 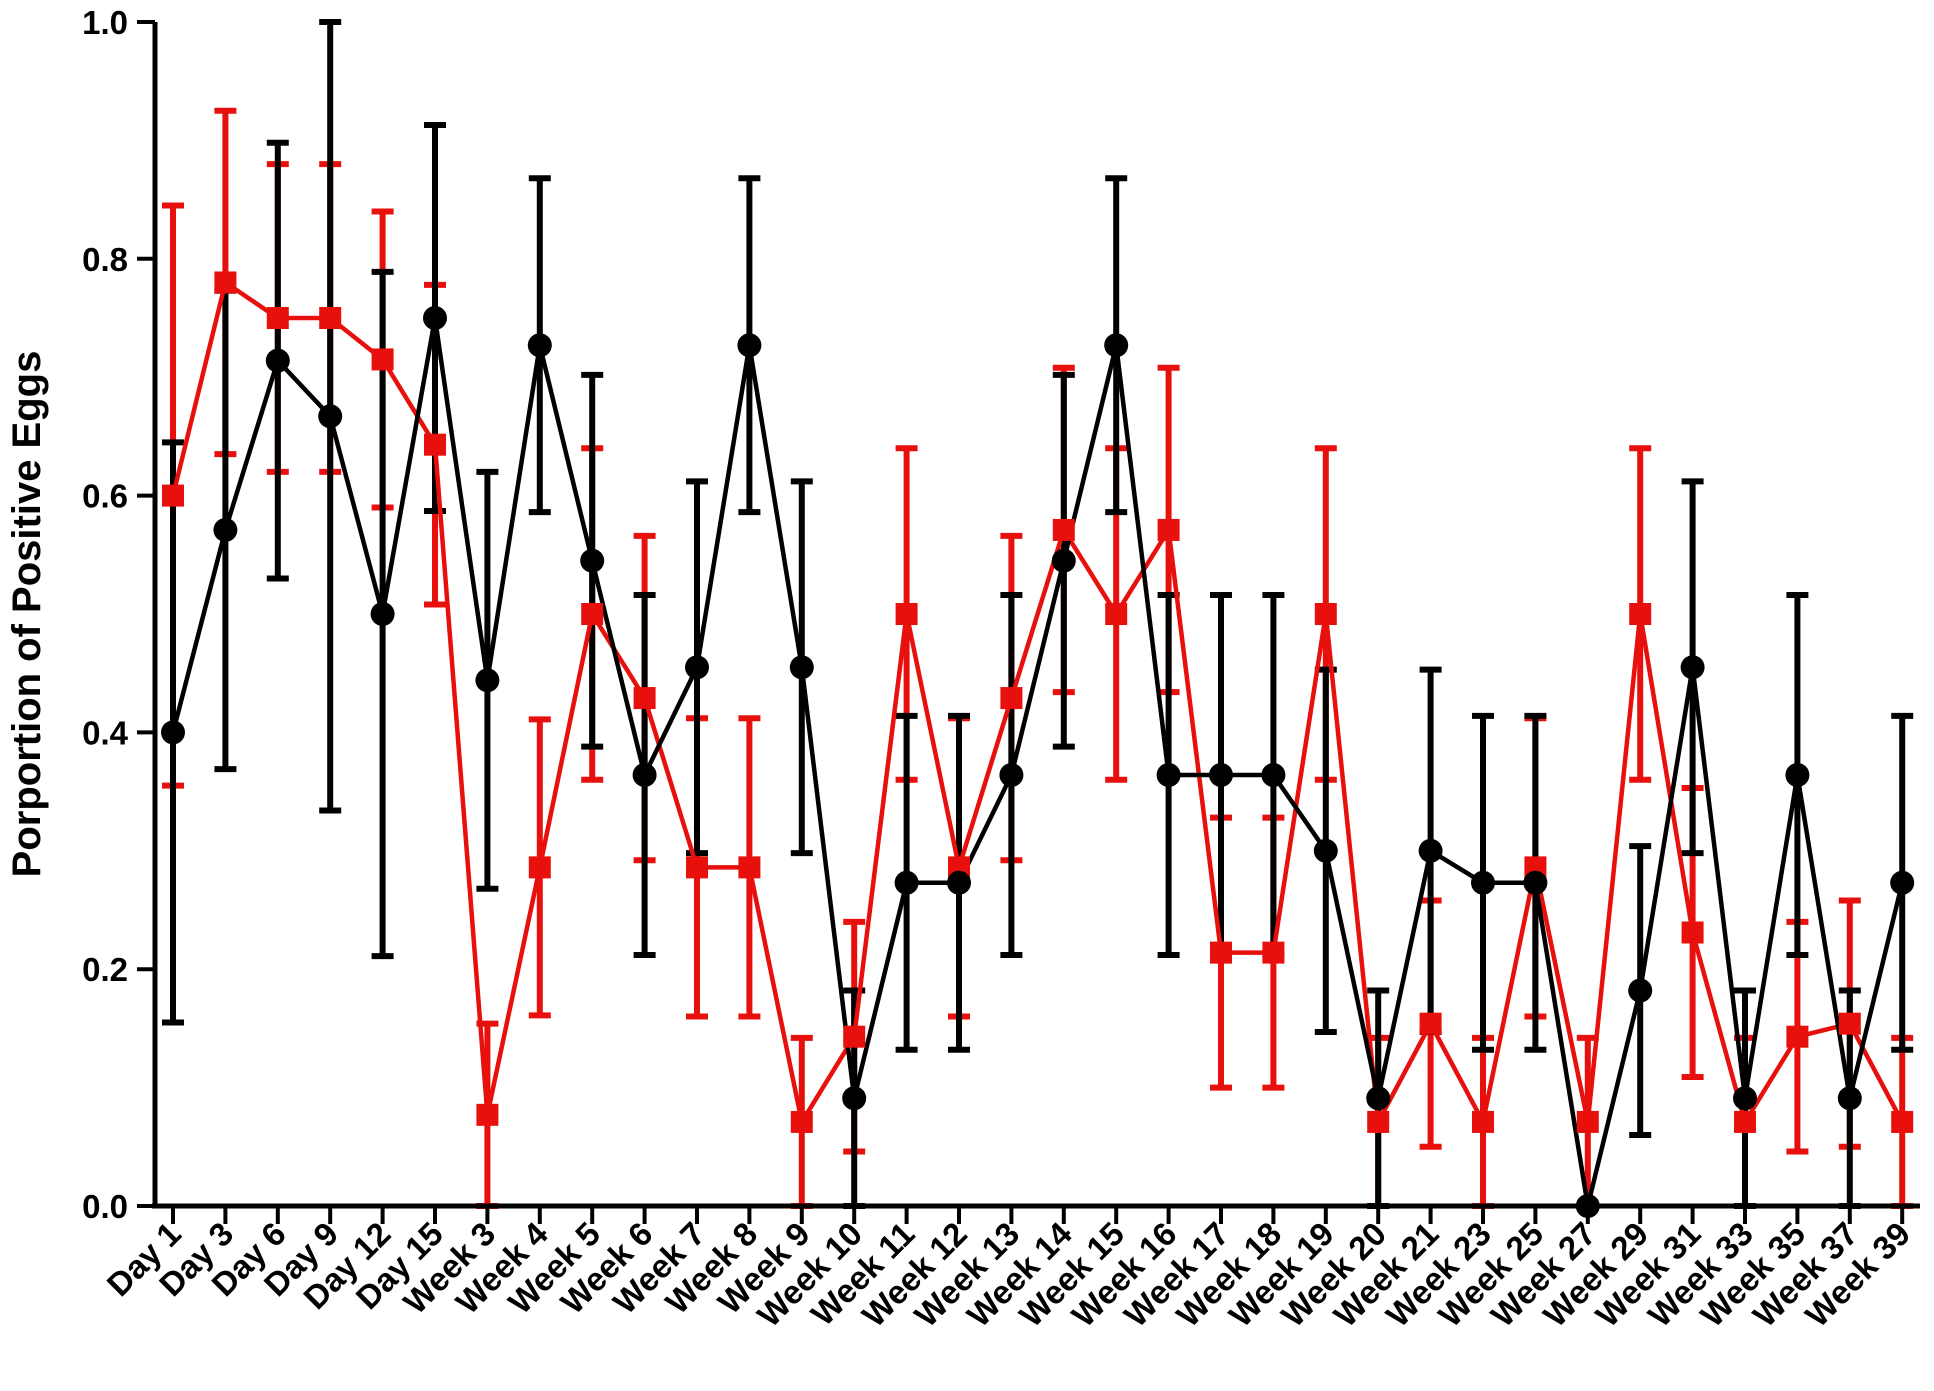 What do you see at coordinates (105, 969) in the screenshot?
I see `y-tick-label: 0.2` at bounding box center [105, 969].